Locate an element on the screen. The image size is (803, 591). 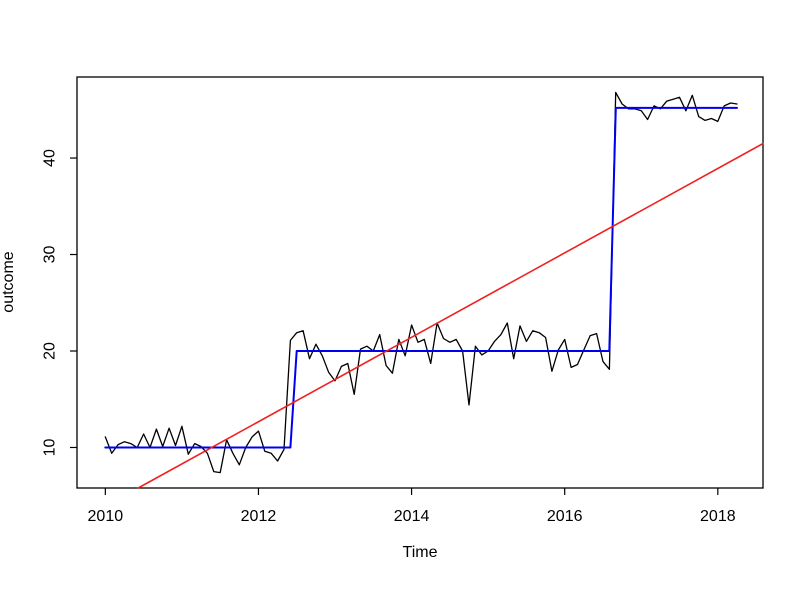
x-tick-label: 2018 is located at coordinates (718, 516).